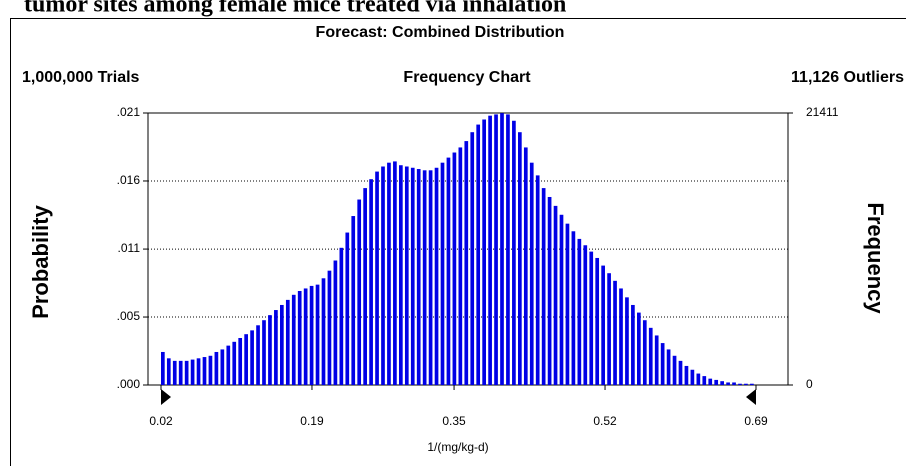 This screenshot has width=906, height=471. What do you see at coordinates (129, 248) in the screenshot?
I see `y-tick-label: .011` at bounding box center [129, 248].